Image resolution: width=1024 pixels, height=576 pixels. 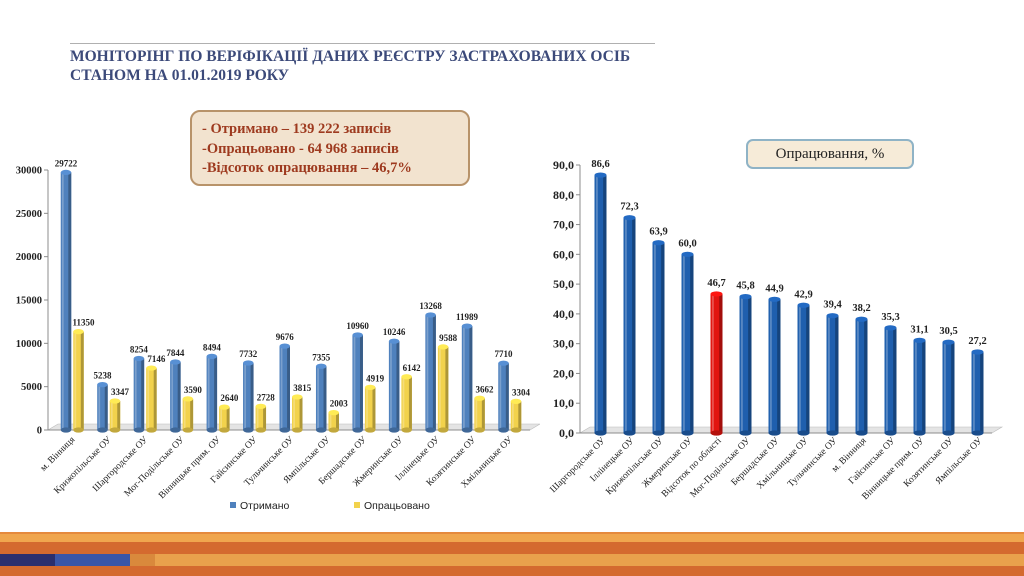 What do you see at coordinates (563, 373) in the screenshot?
I see `right-ytick-label: 20,0` at bounding box center [563, 373].